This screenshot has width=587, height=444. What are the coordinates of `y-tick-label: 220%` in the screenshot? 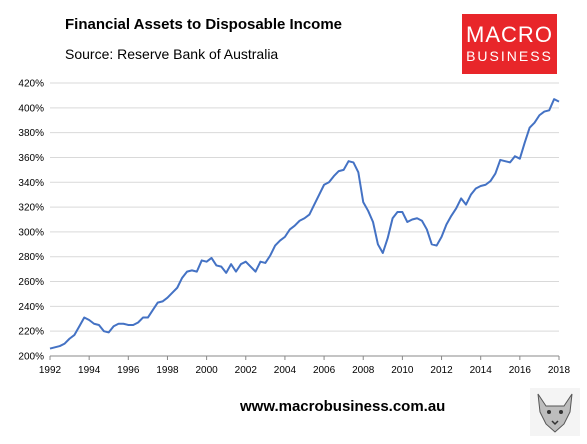 It's located at (31, 332).